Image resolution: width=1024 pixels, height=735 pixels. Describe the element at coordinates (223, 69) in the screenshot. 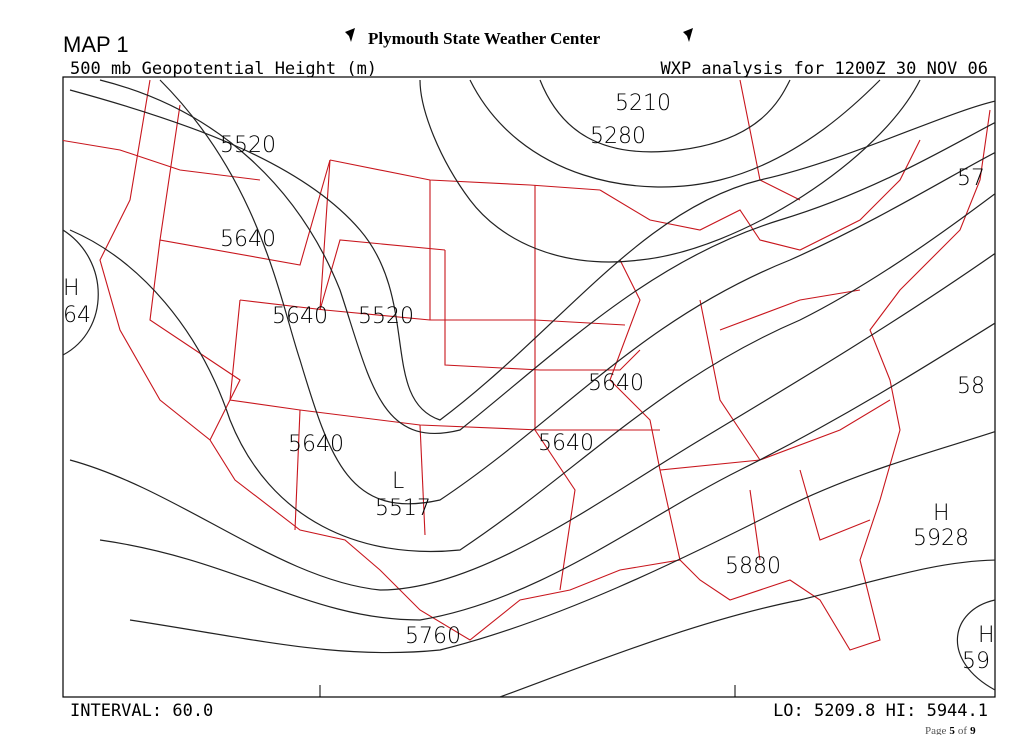

I see `field-title: 500 mb Geopotential Height (m)` at that location.